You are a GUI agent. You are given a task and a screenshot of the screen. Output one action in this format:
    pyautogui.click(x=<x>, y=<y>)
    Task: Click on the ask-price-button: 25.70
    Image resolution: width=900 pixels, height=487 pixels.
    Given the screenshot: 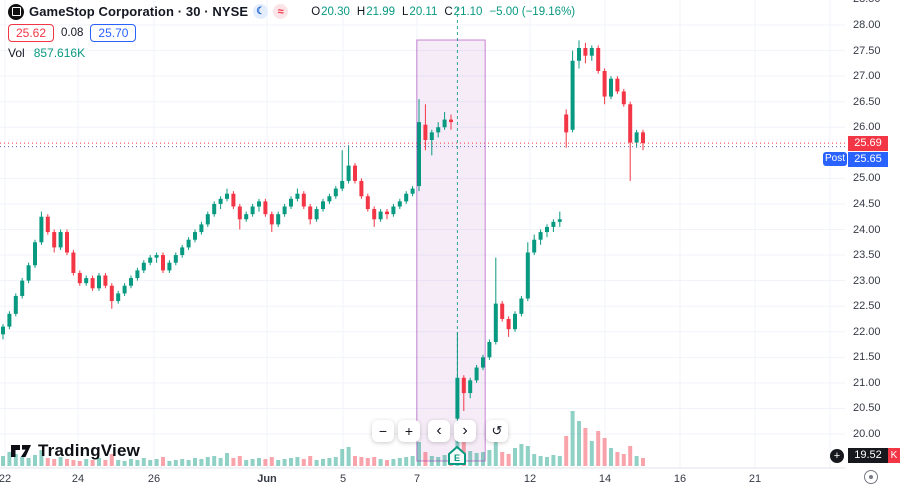 What is the action you would take?
    pyautogui.click(x=113, y=32)
    